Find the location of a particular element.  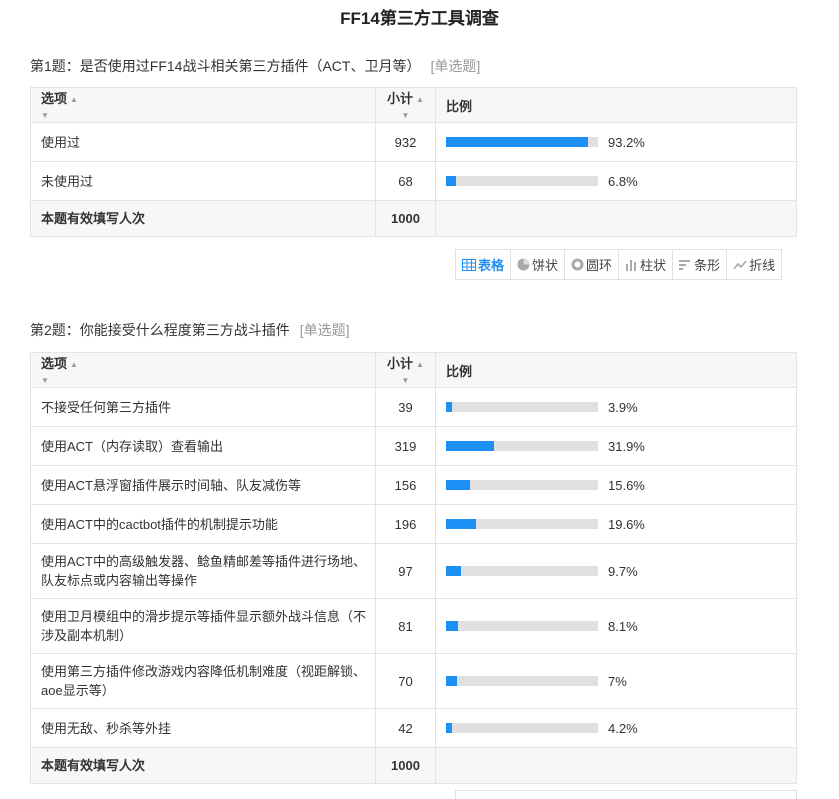

percent-bar-group: 15.6% is located at coordinates (621, 485).